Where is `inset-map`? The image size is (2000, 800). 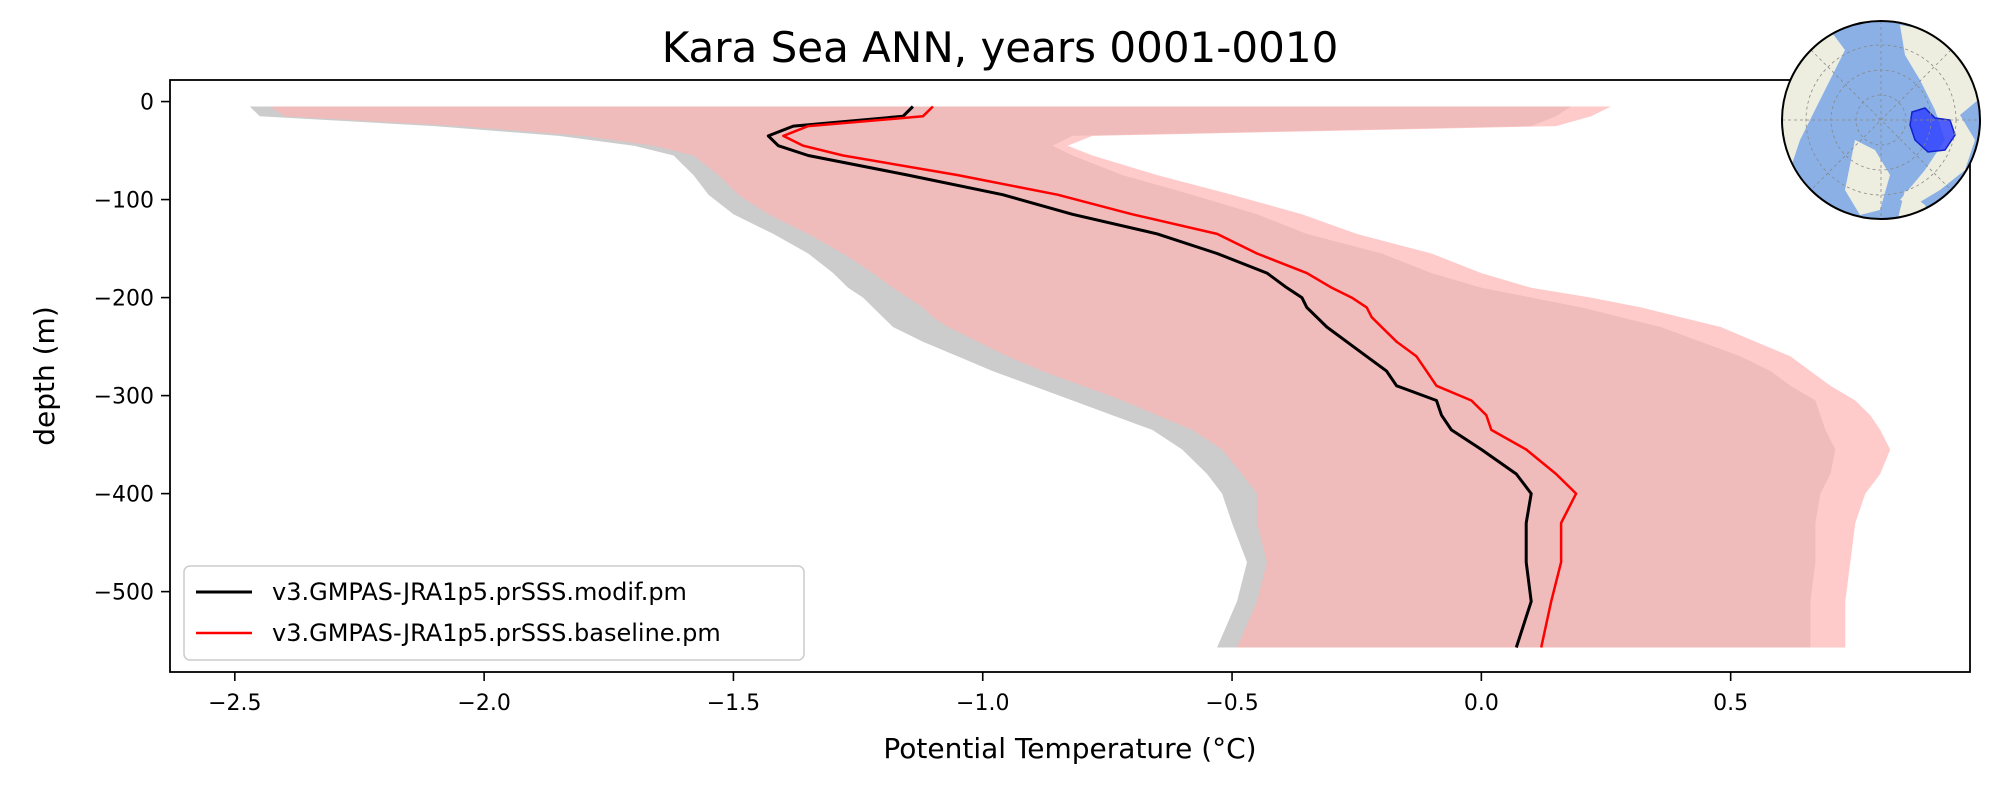
inset-map is located at coordinates (1881, 120).